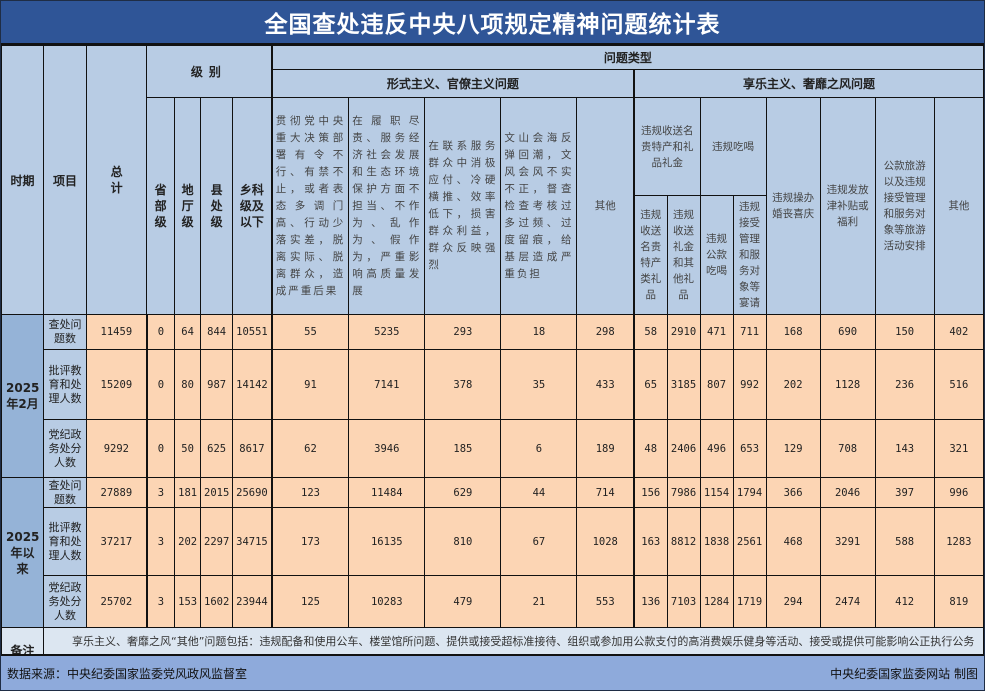  I want to click on data-cell: 2046, so click(847, 492).